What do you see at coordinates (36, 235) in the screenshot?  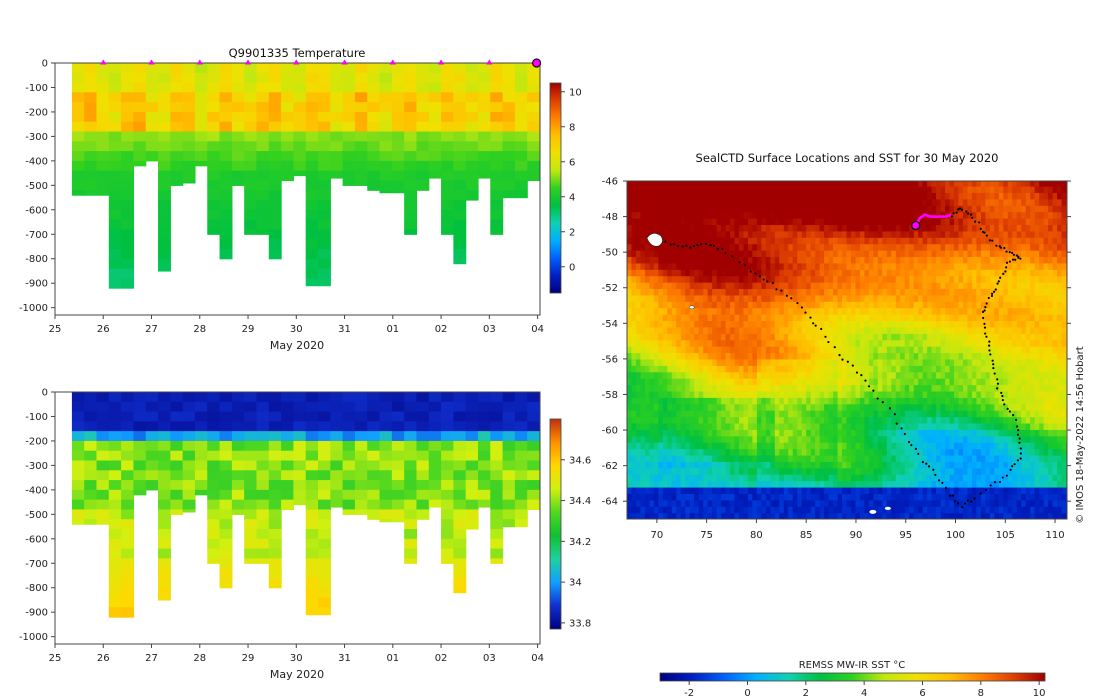 I see `y-tick-label: -700` at bounding box center [36, 235].